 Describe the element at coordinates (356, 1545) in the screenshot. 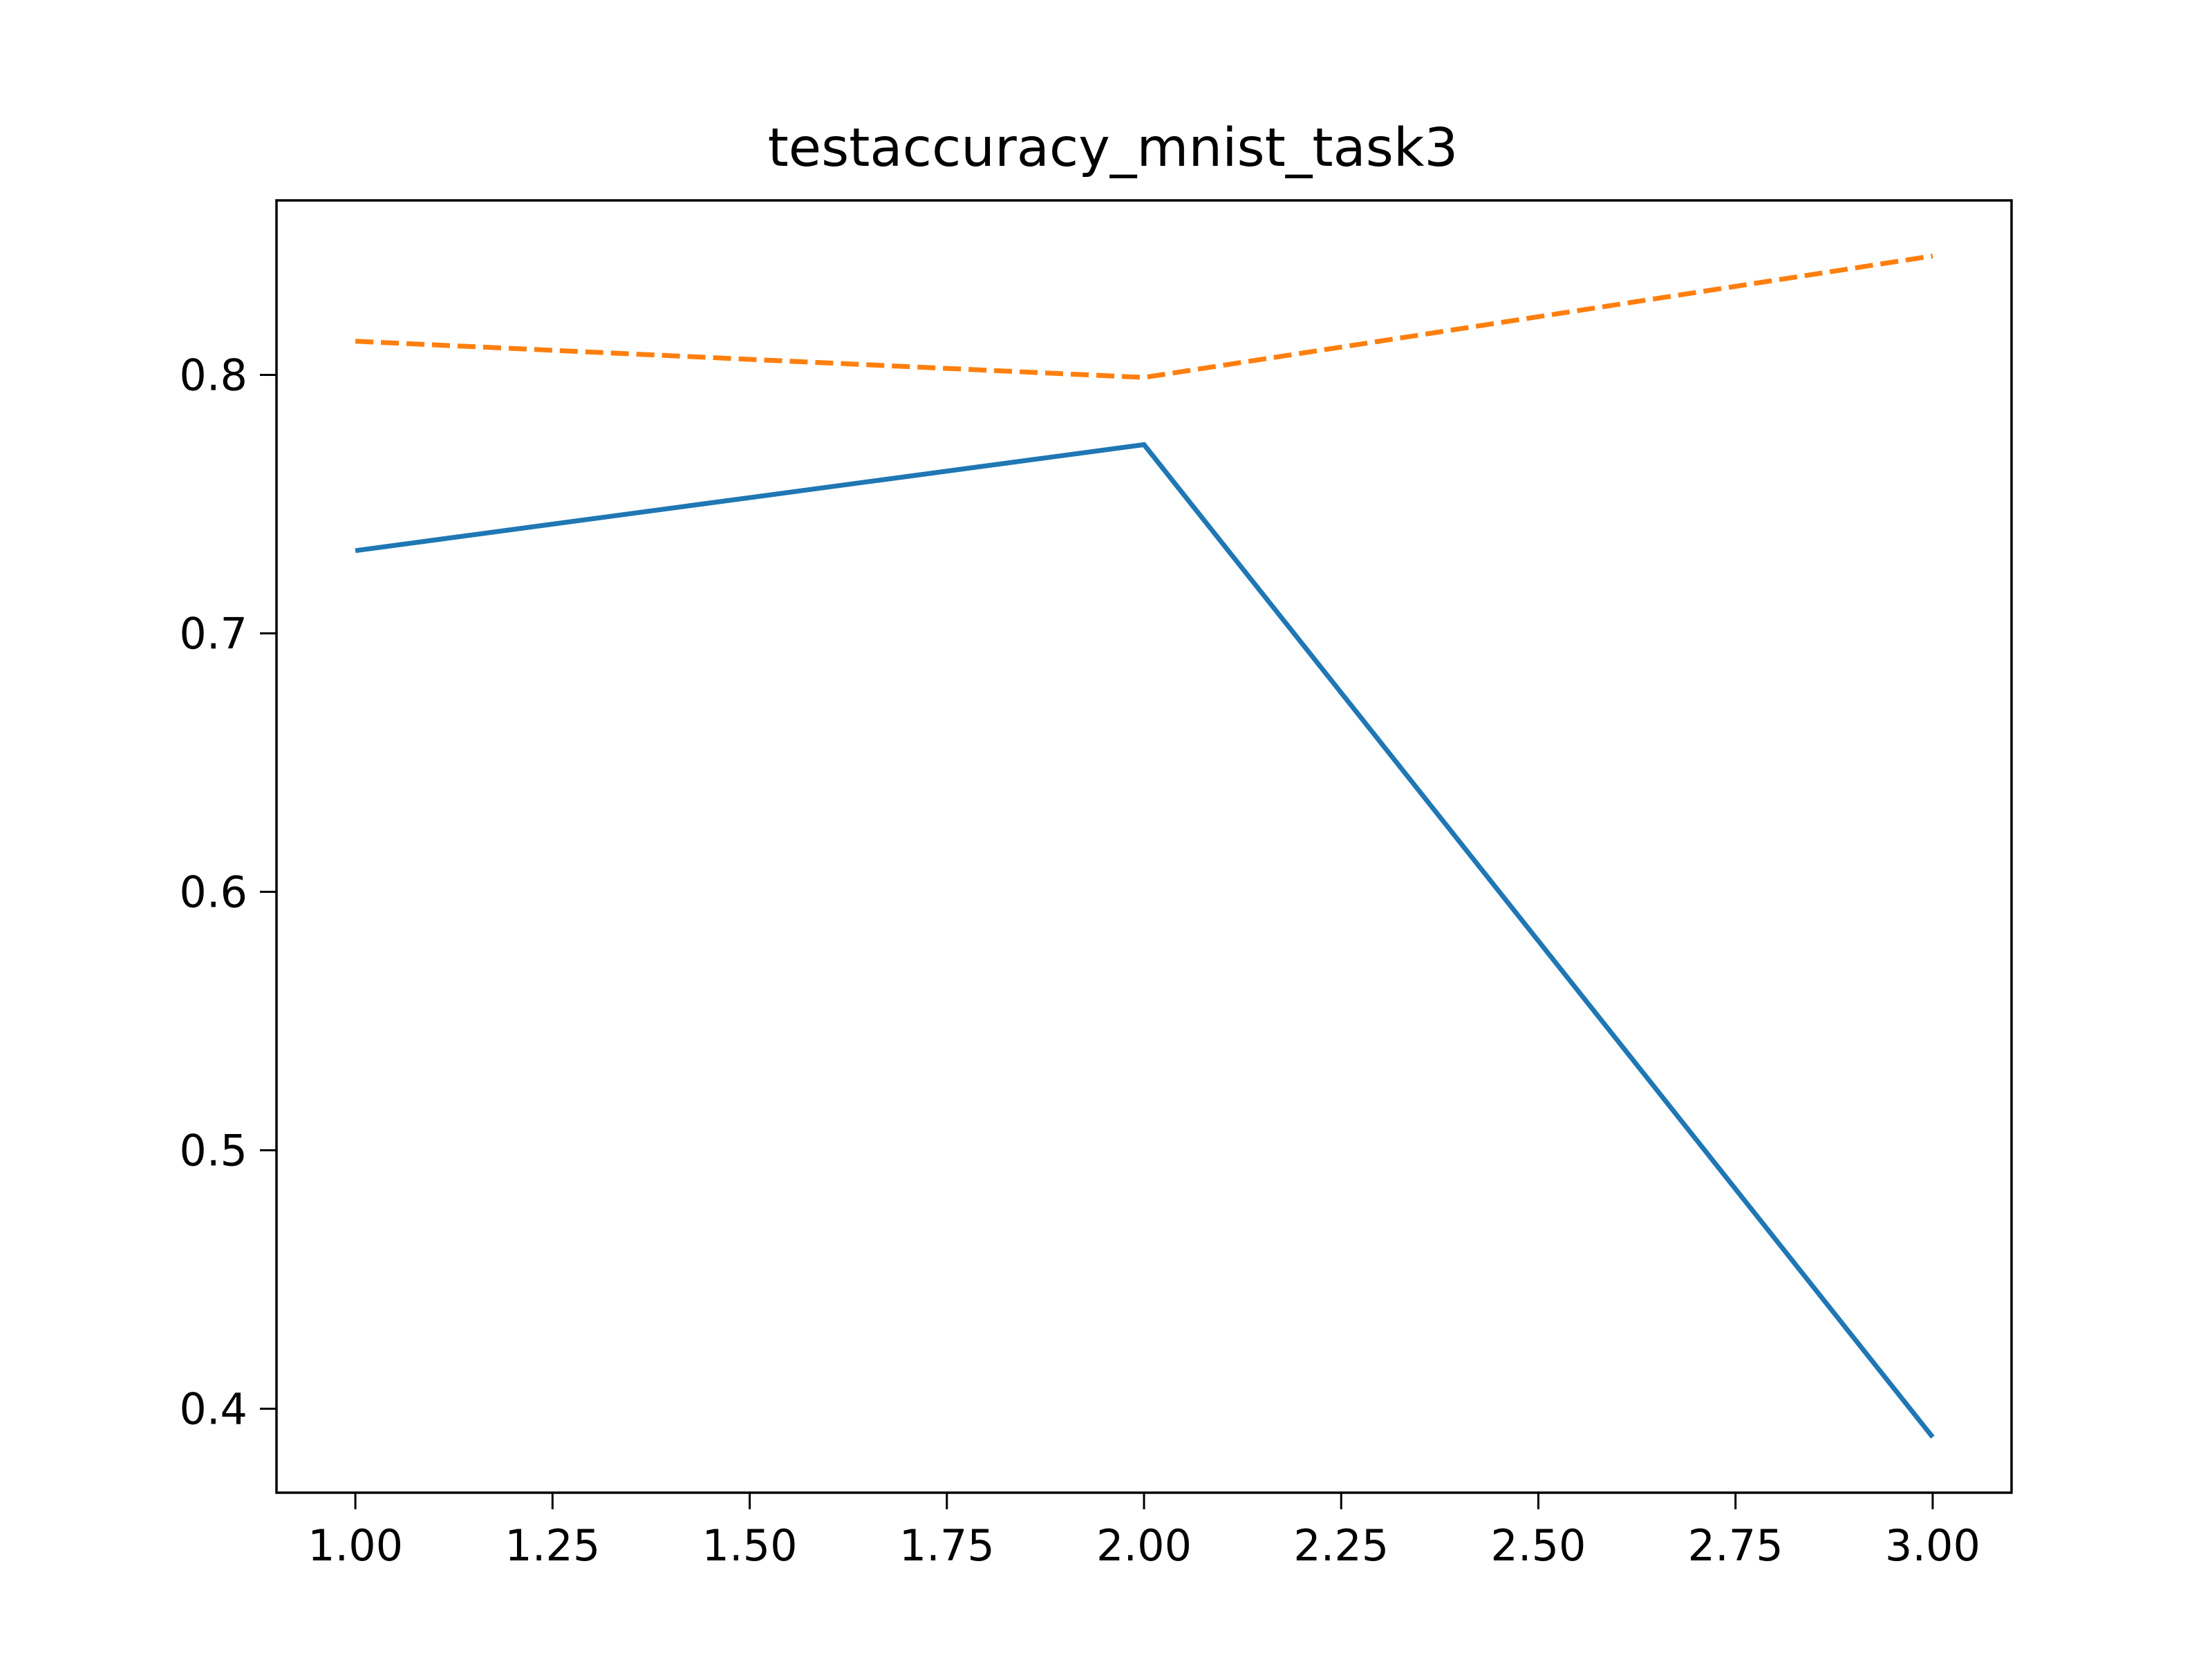

I see `x-tick-label: 1.00` at that location.